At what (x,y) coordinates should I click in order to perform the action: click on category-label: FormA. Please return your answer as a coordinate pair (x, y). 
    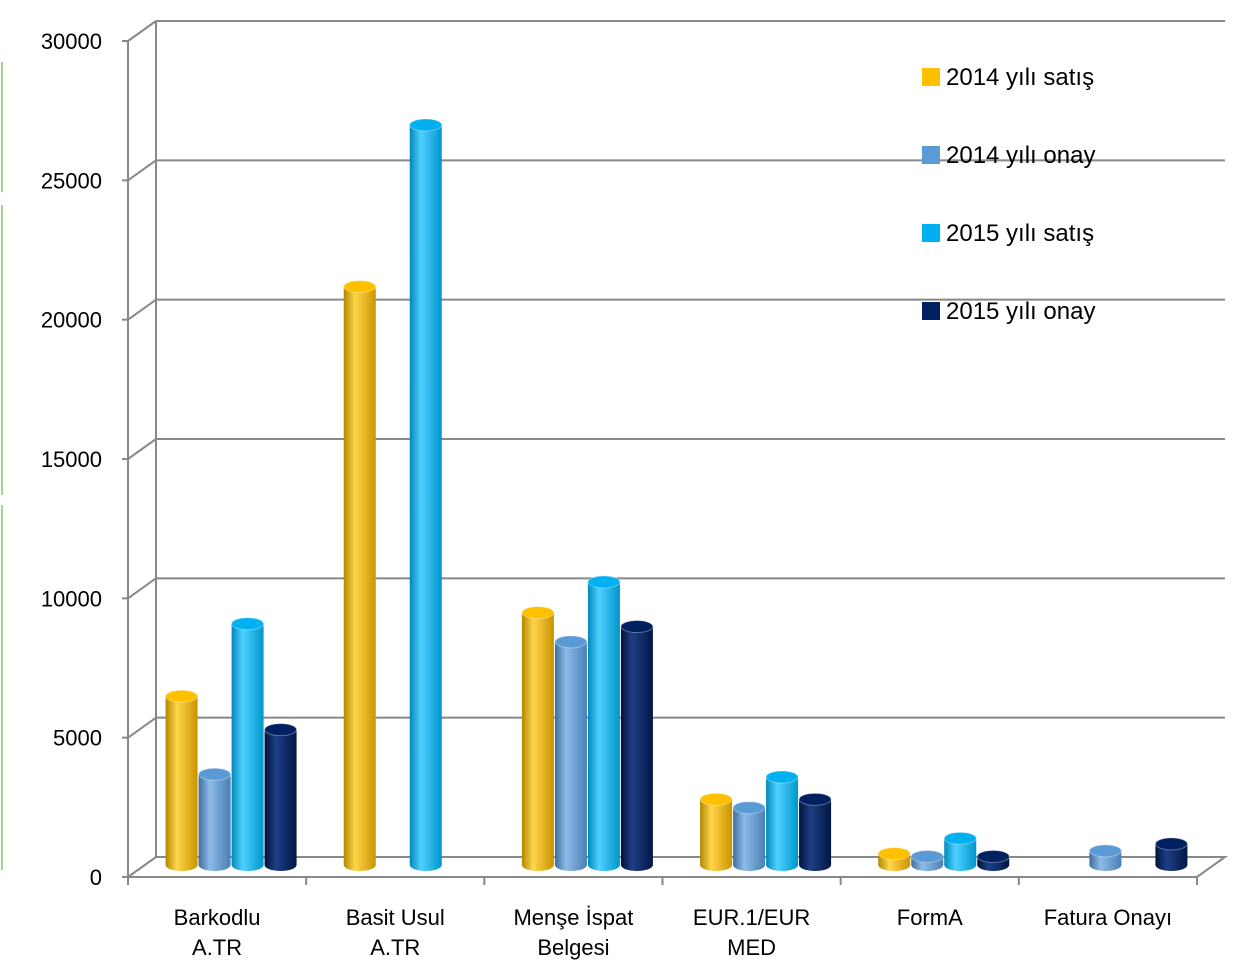
    Looking at the image, I should click on (930, 917).